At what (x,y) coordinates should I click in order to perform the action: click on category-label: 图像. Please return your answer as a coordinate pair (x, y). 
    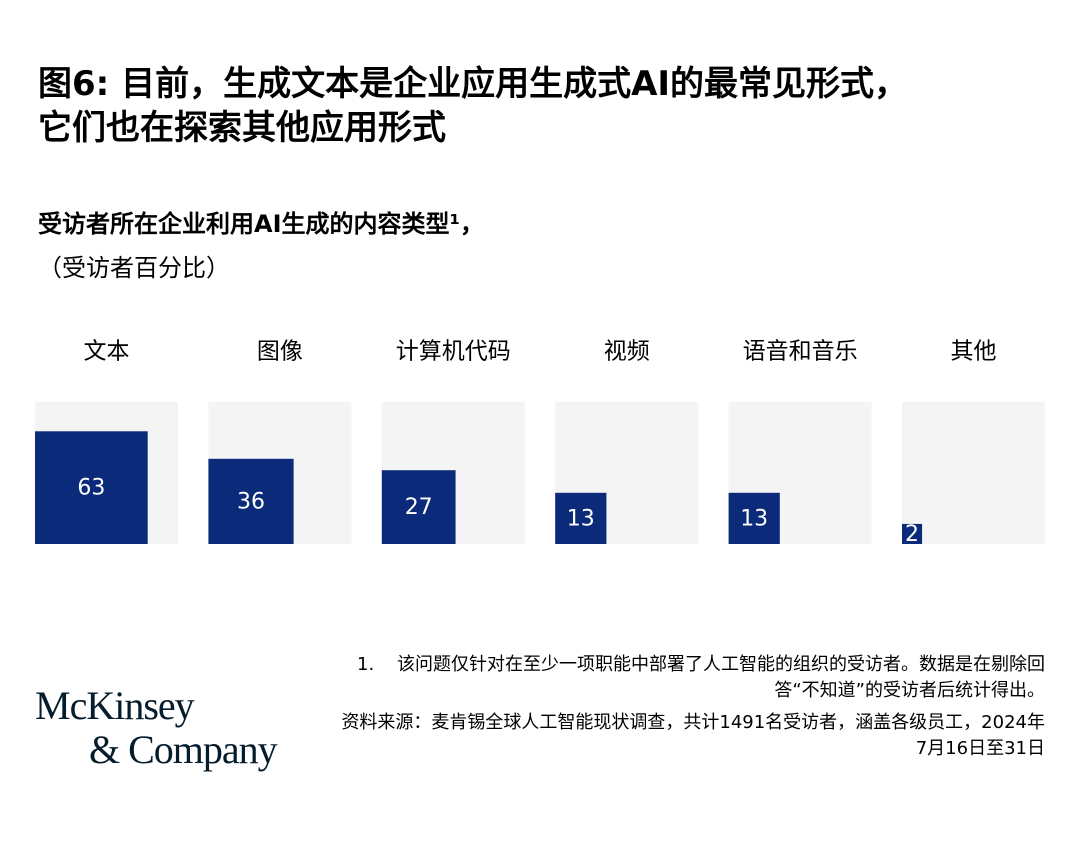
    Looking at the image, I should click on (280, 352).